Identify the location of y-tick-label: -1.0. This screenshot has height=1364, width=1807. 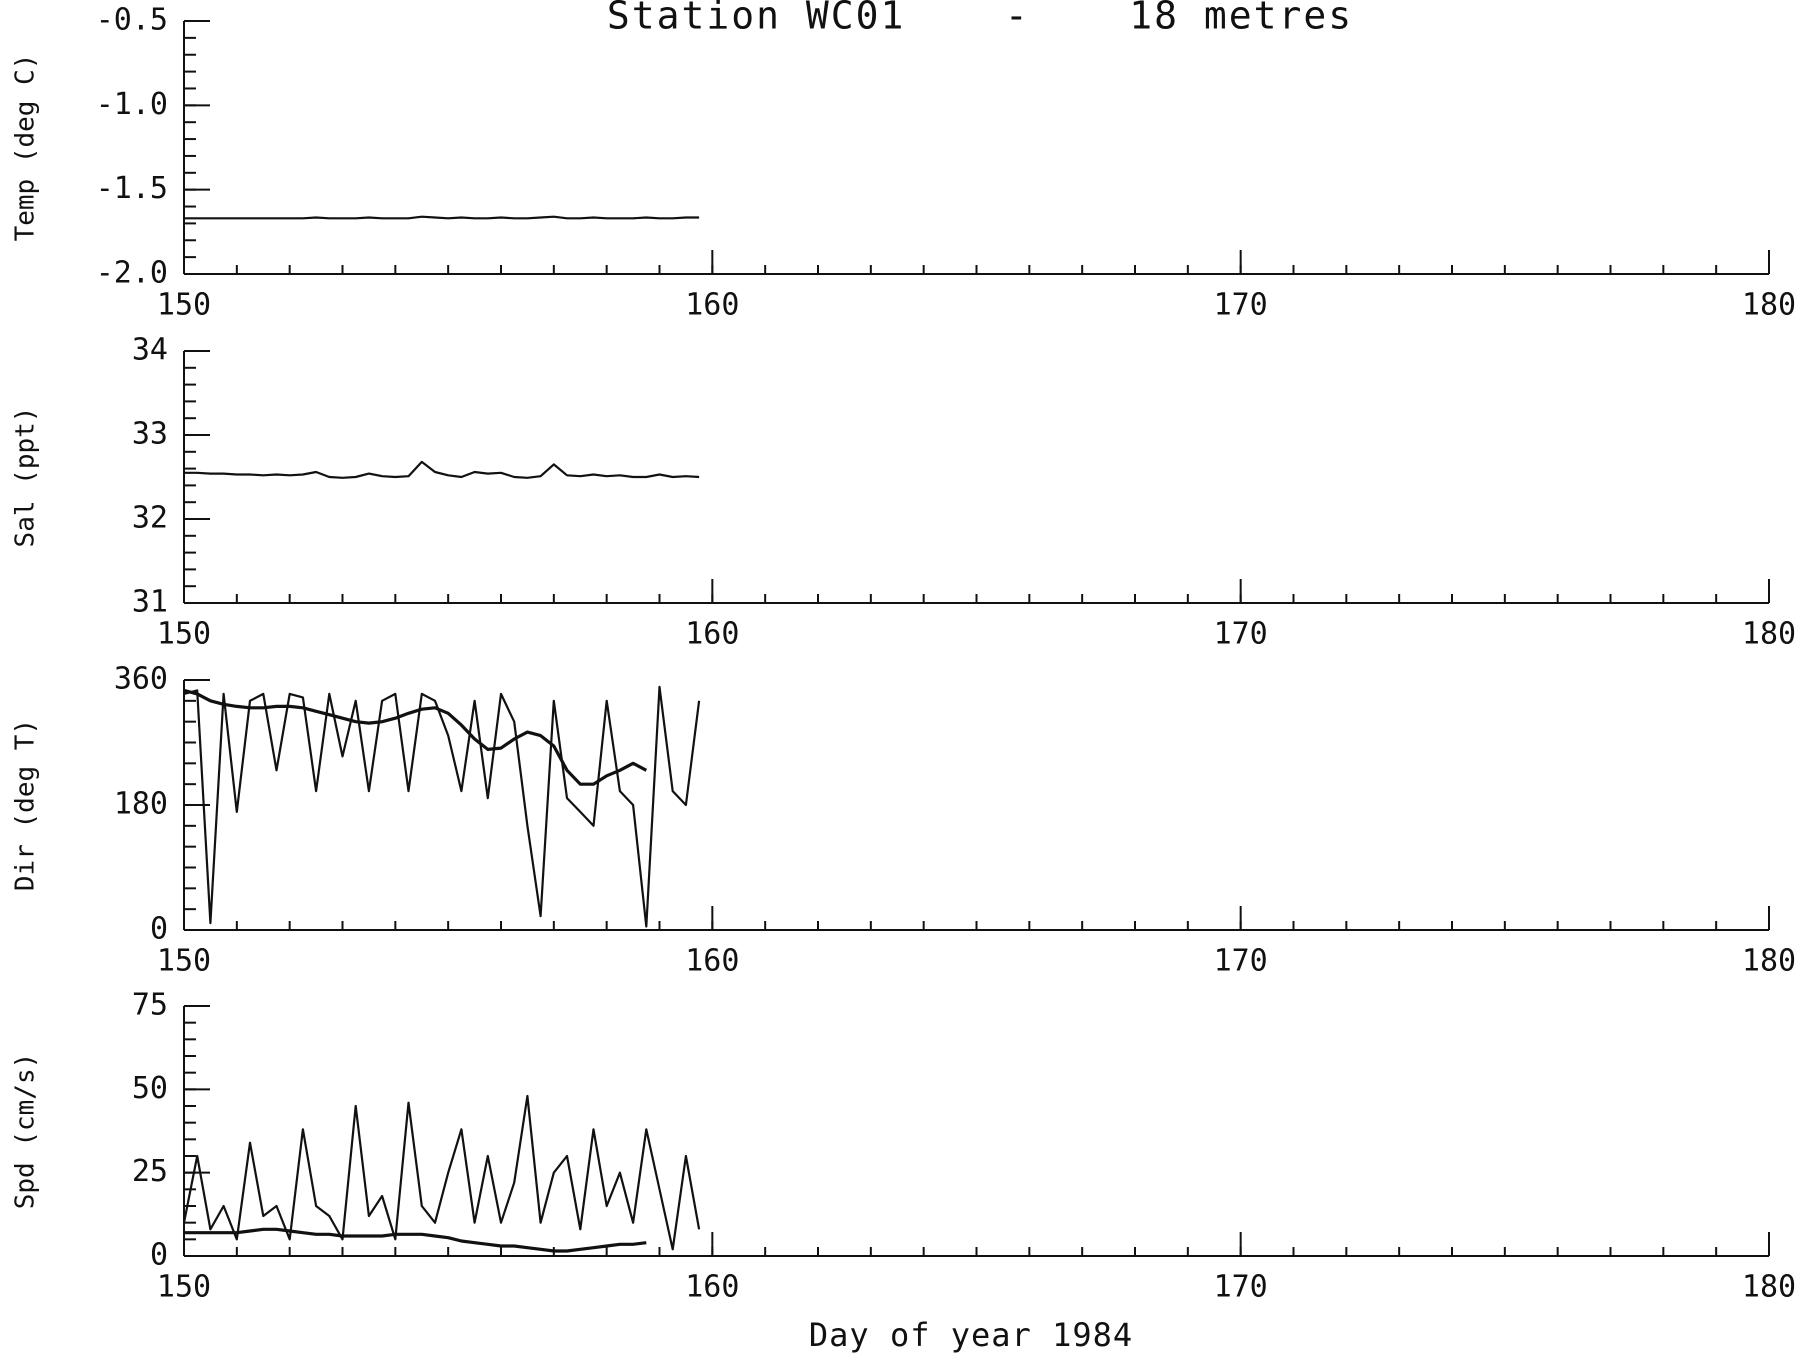
(132, 104).